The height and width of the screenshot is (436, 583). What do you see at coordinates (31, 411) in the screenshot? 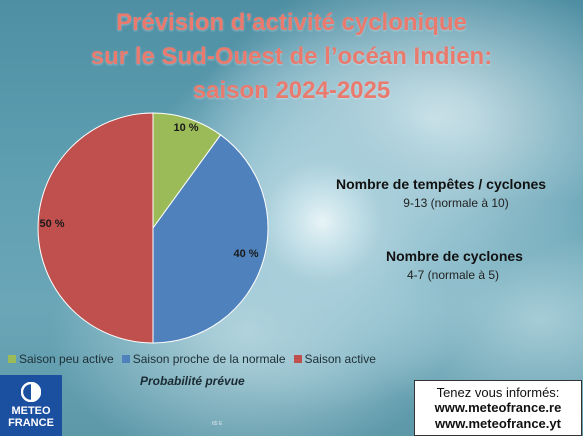
I see `logo-text-line-1: METEO` at bounding box center [31, 411].